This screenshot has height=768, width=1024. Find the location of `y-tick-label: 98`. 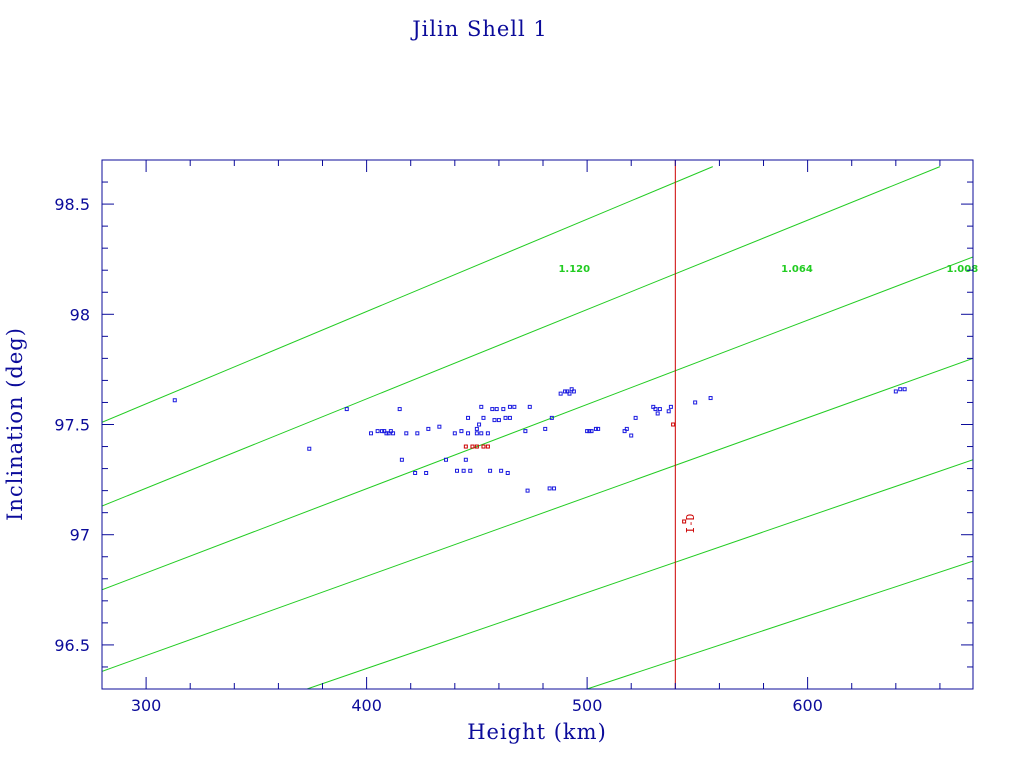

y-tick-label: 98 is located at coordinates (80, 314).